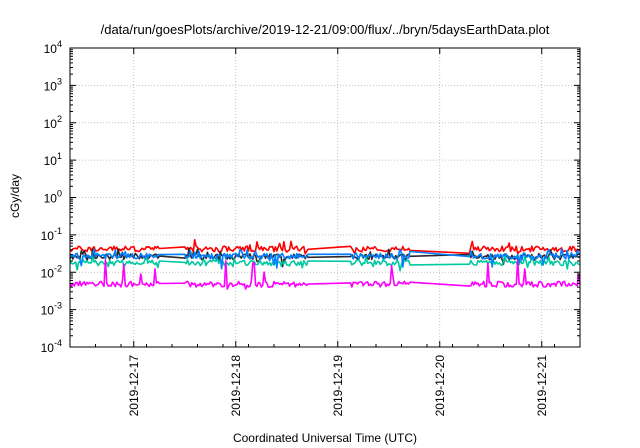 The width and height of the screenshot is (640, 448). I want to click on x-tick-label: 2019-12-21, so click(542, 386).